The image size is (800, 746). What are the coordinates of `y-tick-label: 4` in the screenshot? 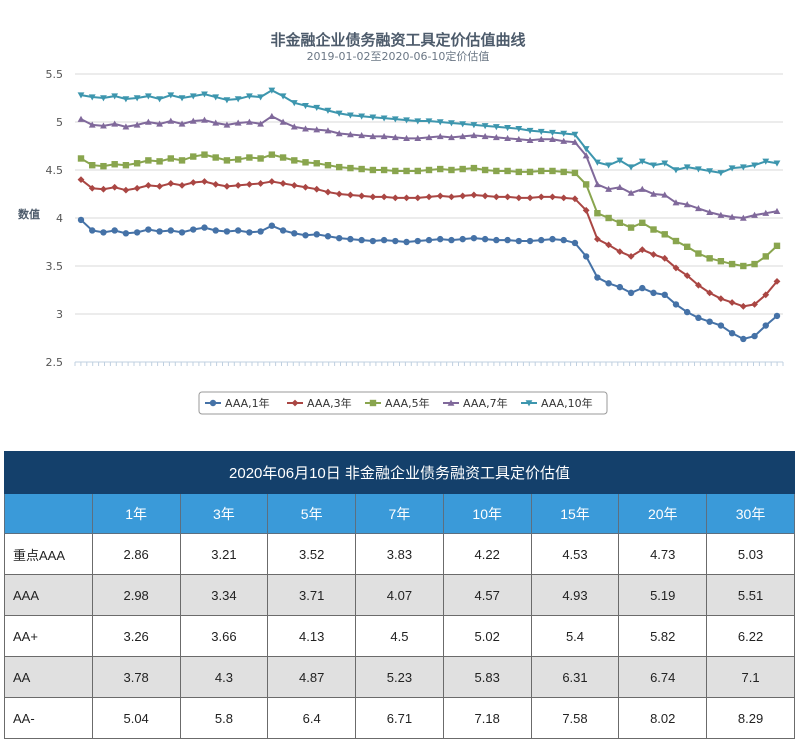 It's located at (59, 218).